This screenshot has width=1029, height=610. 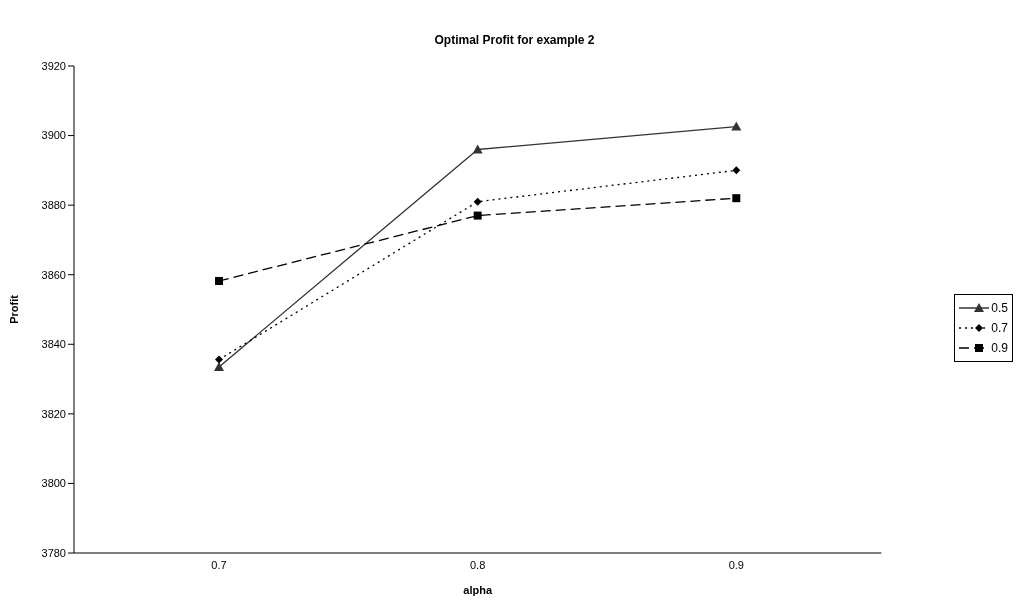 I want to click on y-tick-label: 3820, so click(x=53, y=413).